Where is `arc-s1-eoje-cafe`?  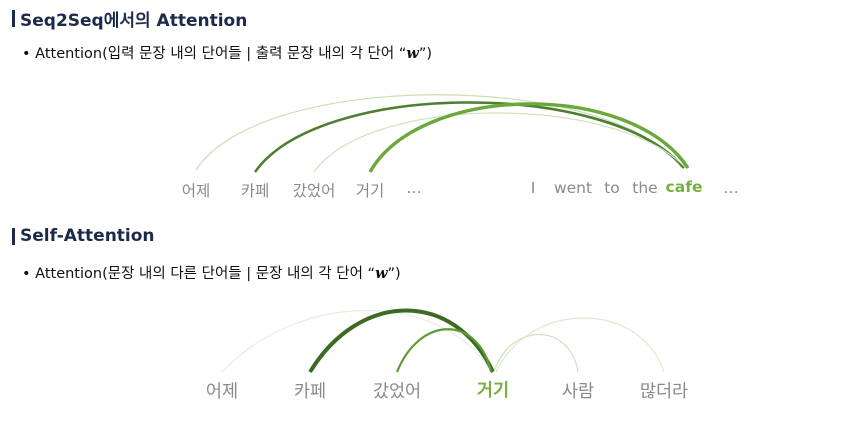
arc-s1-eoje-cafe is located at coordinates (439, 132).